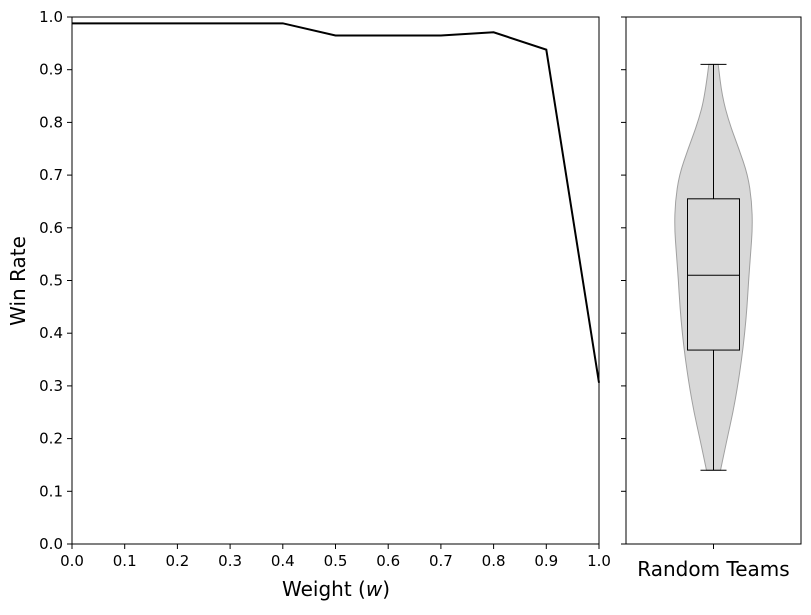 This screenshot has width=811, height=615. I want to click on violin-y-ticks, so click(623, 280).